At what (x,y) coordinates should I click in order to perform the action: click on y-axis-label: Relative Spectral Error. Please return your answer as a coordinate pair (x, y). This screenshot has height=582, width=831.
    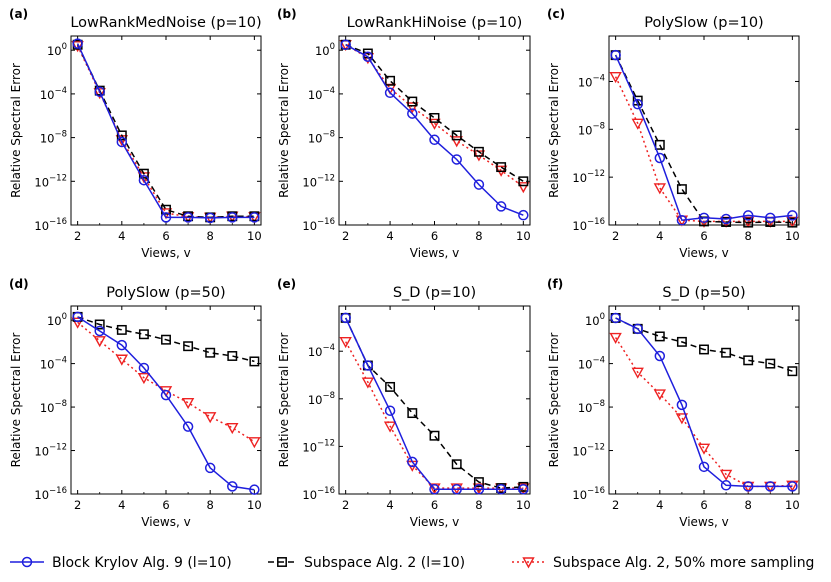
    Looking at the image, I should click on (16, 400).